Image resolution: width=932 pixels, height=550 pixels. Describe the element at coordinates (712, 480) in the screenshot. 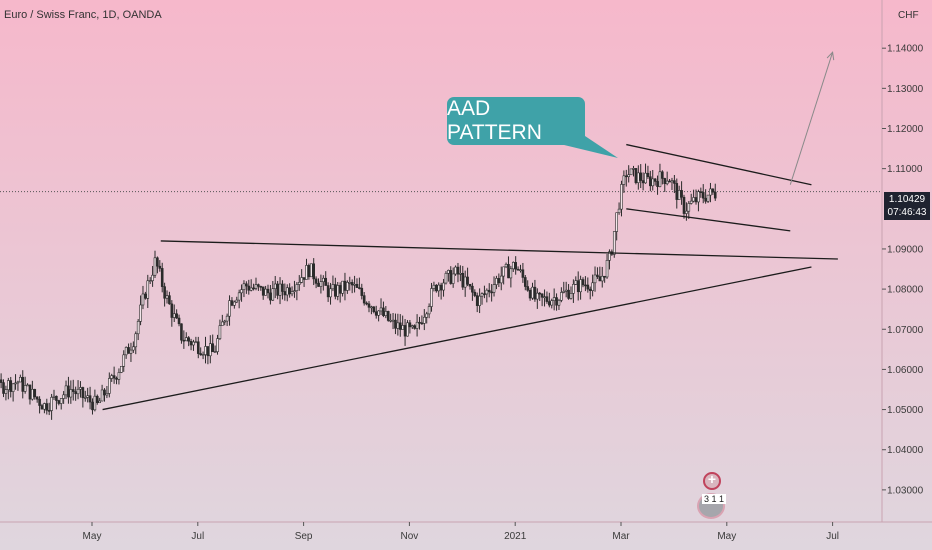

I see `swiss-flag-icon` at that location.